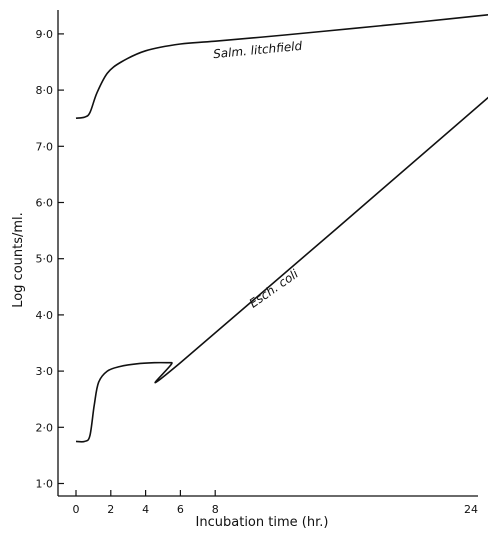 The height and width of the screenshot is (535, 488). I want to click on y-tick-label: 4·0, so click(45, 315).